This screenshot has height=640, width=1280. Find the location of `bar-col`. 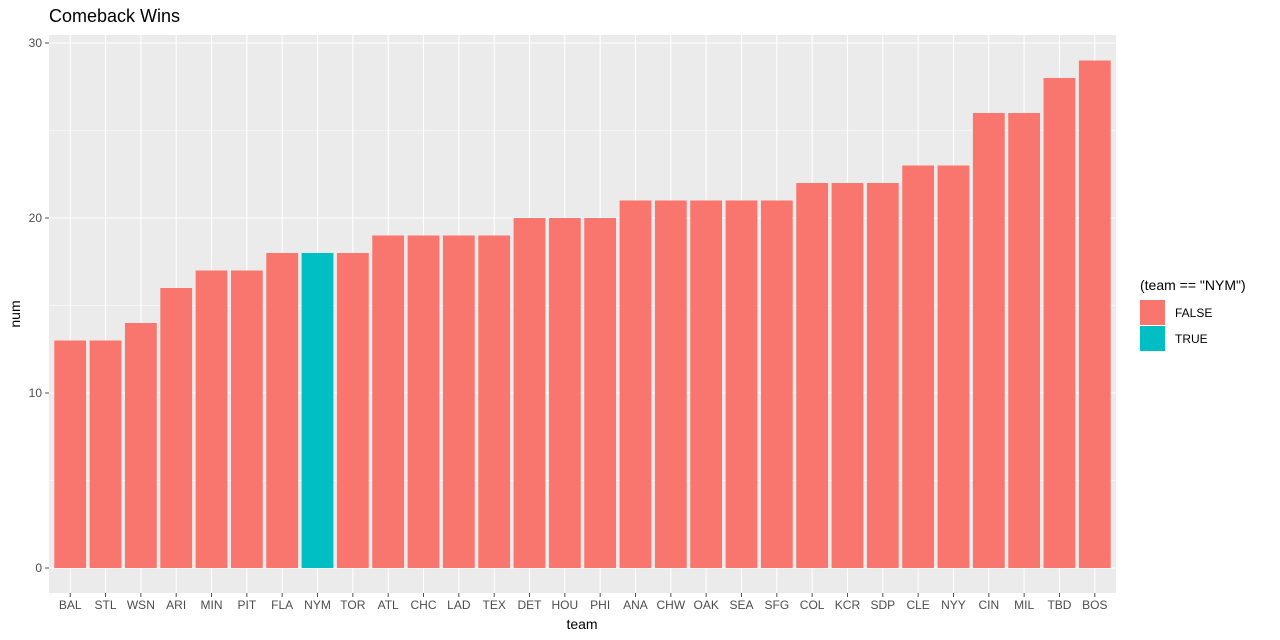

bar-col is located at coordinates (812, 375).